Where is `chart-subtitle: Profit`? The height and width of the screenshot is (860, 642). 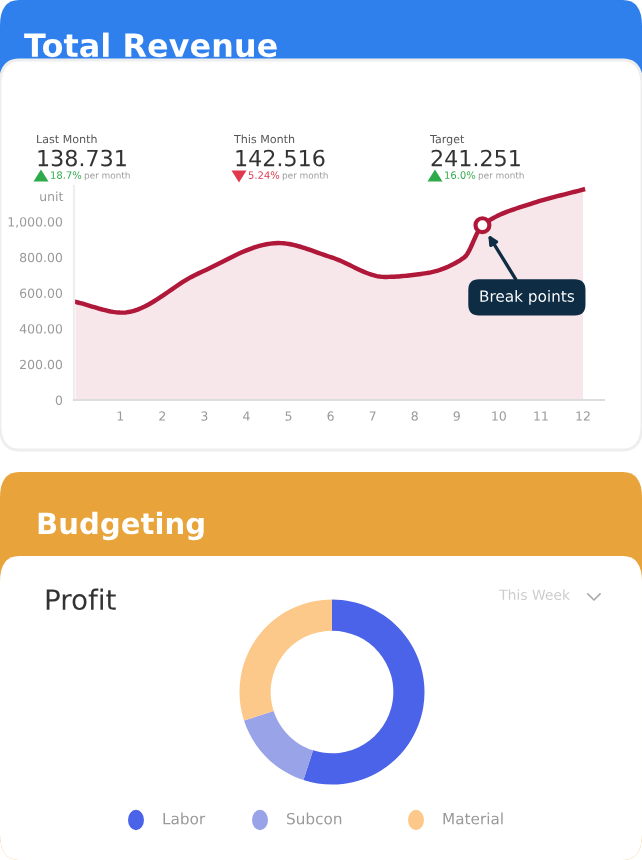 chart-subtitle: Profit is located at coordinates (81, 599).